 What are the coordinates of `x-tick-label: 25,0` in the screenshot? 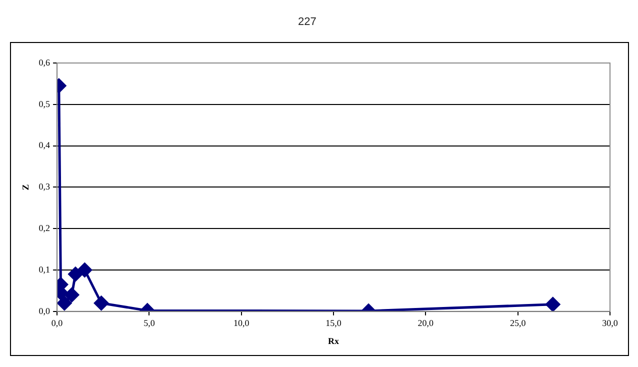 It's located at (518, 323).